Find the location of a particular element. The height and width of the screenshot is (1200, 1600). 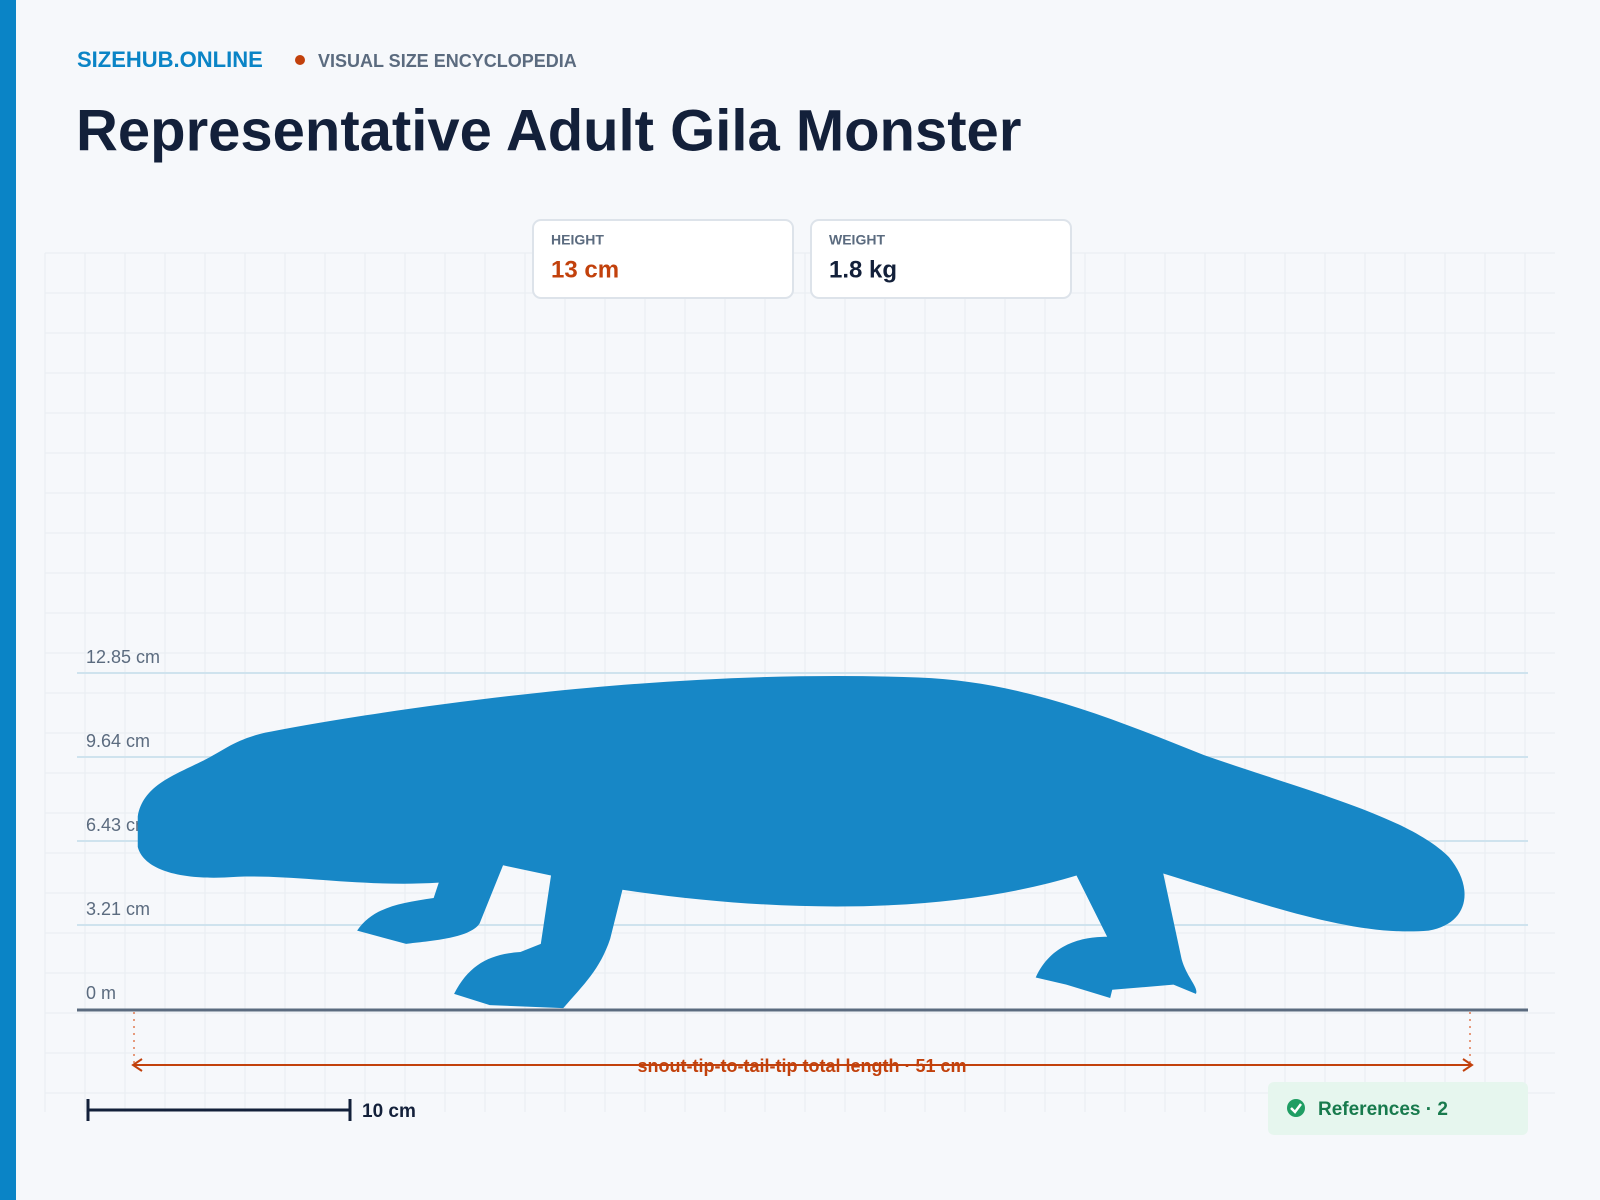

references-box is located at coordinates (1398, 1108).